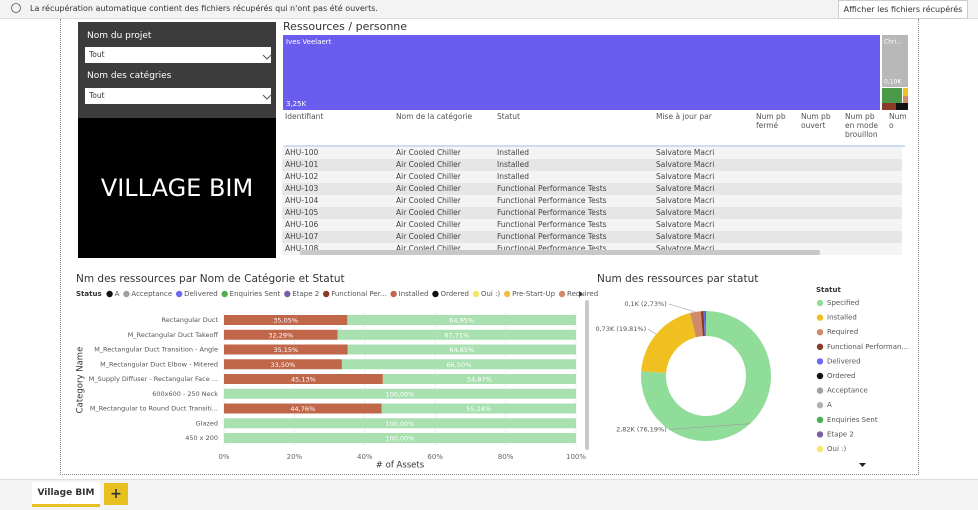 The height and width of the screenshot is (510, 978). Describe the element at coordinates (119, 36) in the screenshot. I see `slicer-label: Nom du projet` at that location.